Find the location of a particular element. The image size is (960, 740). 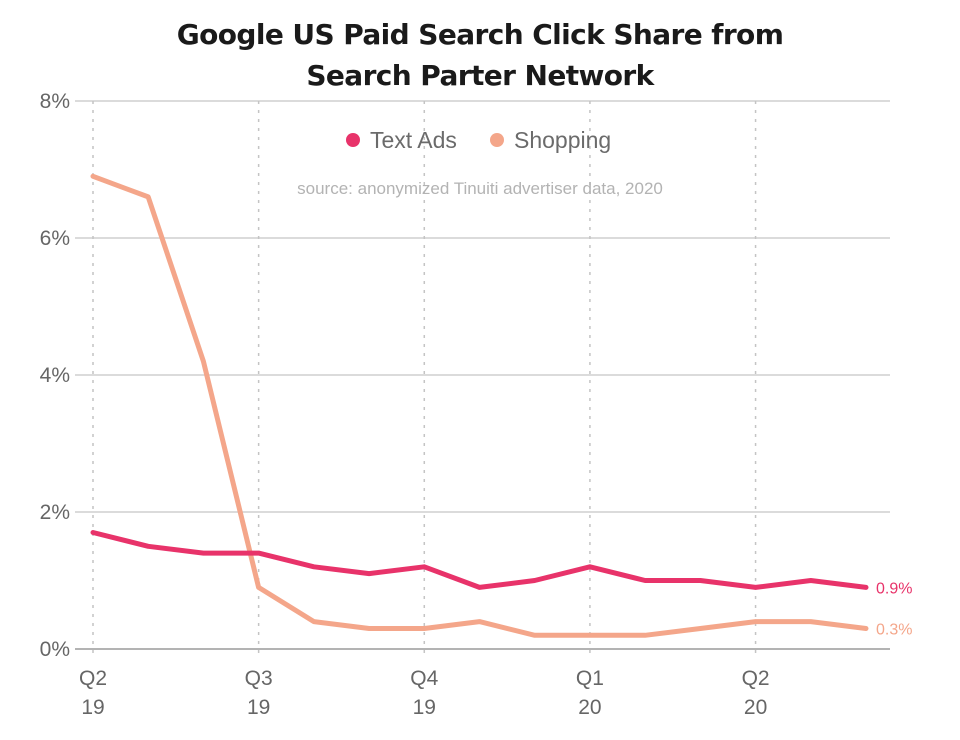

chart-title-line1: Google US Paid Search Click Share from is located at coordinates (480, 34).